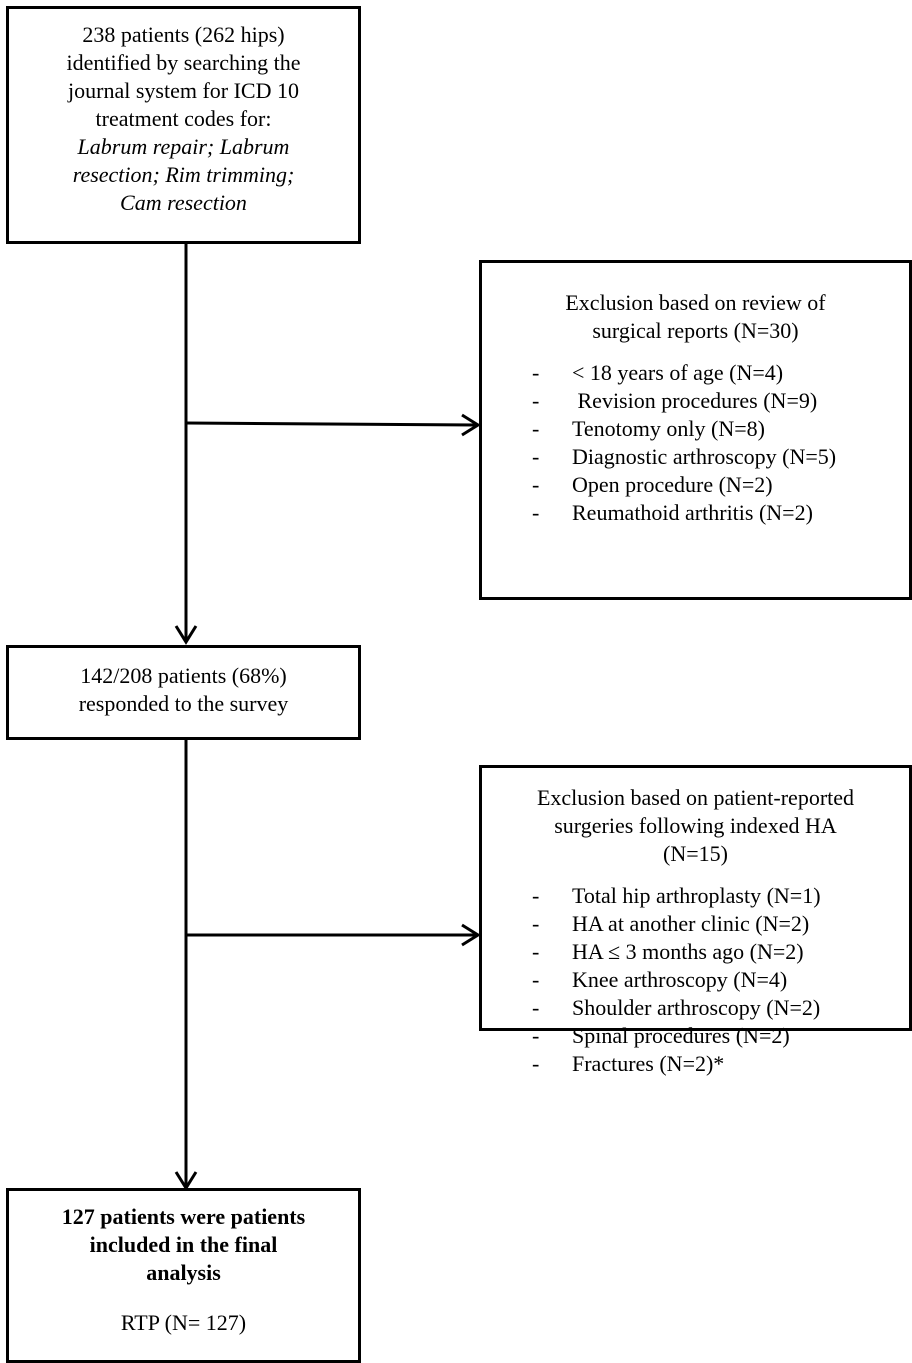 The height and width of the screenshot is (1363, 912). What do you see at coordinates (183, 1322) in the screenshot?
I see `rtp-count: RTP (N= 127)` at bounding box center [183, 1322].